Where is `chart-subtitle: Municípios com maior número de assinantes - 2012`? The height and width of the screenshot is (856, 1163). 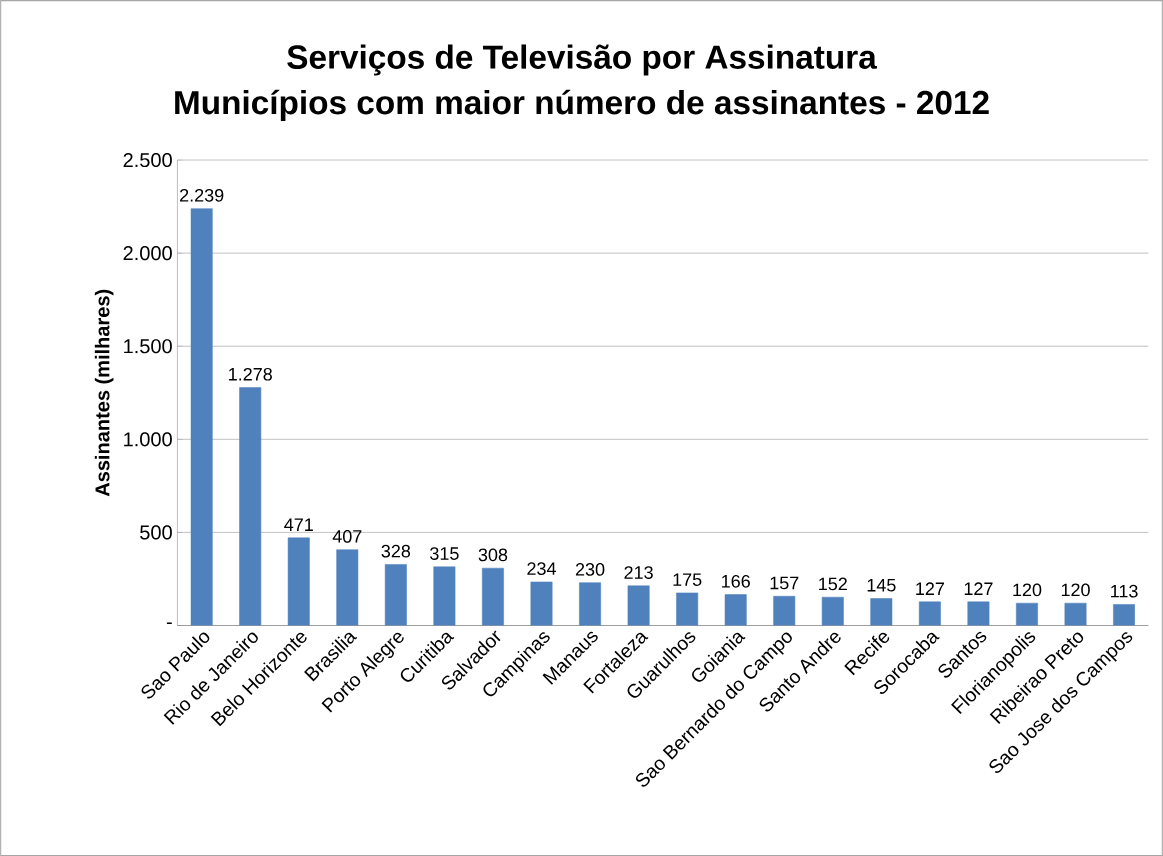 chart-subtitle: Municípios com maior número de assinantes - 2012 is located at coordinates (582, 105).